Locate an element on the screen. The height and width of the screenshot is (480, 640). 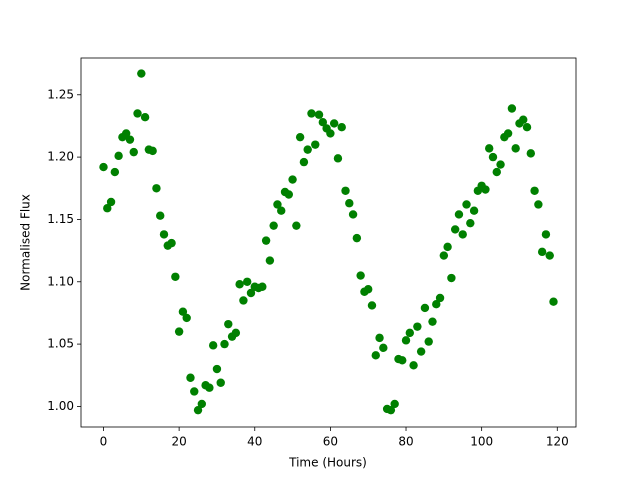
x-tick-label: 40 is located at coordinates (254, 442).